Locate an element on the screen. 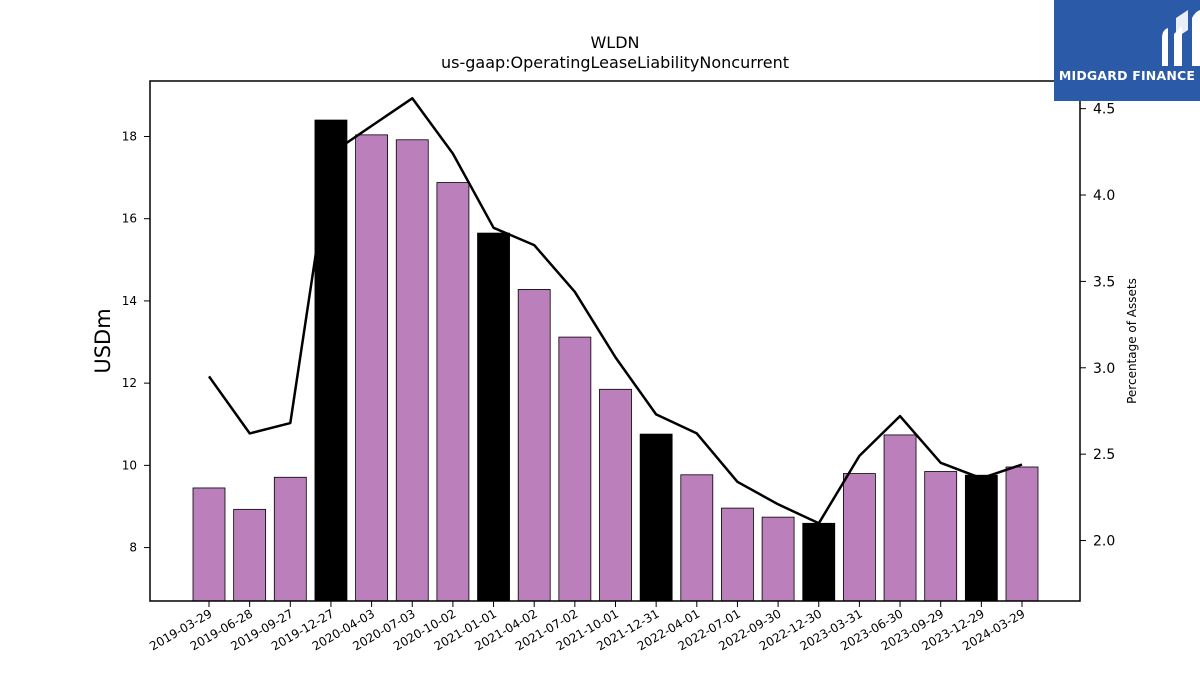 This screenshot has height=675, width=1200. chart-title: WLDN is located at coordinates (614, 42).